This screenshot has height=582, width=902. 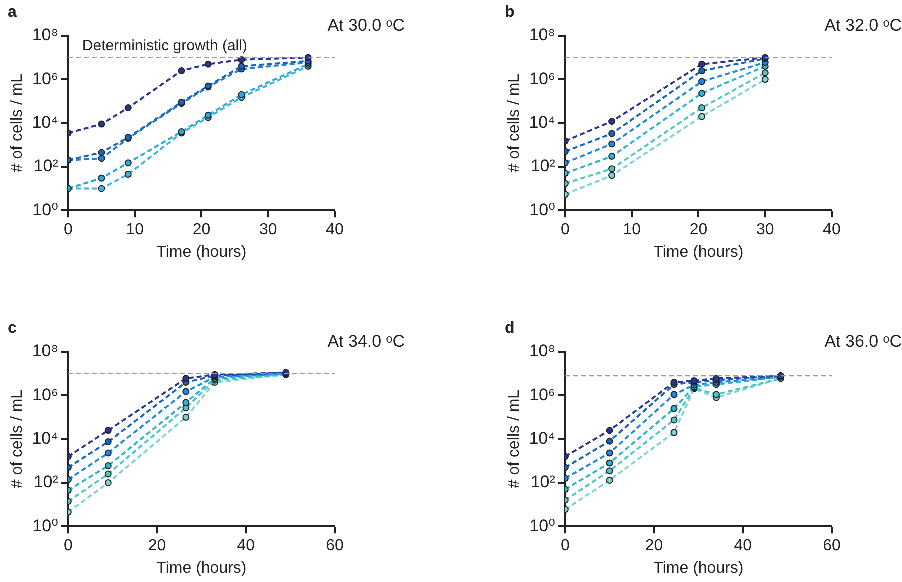 I want to click on ref-line-label: Deterministic growth (all), so click(x=165, y=45).